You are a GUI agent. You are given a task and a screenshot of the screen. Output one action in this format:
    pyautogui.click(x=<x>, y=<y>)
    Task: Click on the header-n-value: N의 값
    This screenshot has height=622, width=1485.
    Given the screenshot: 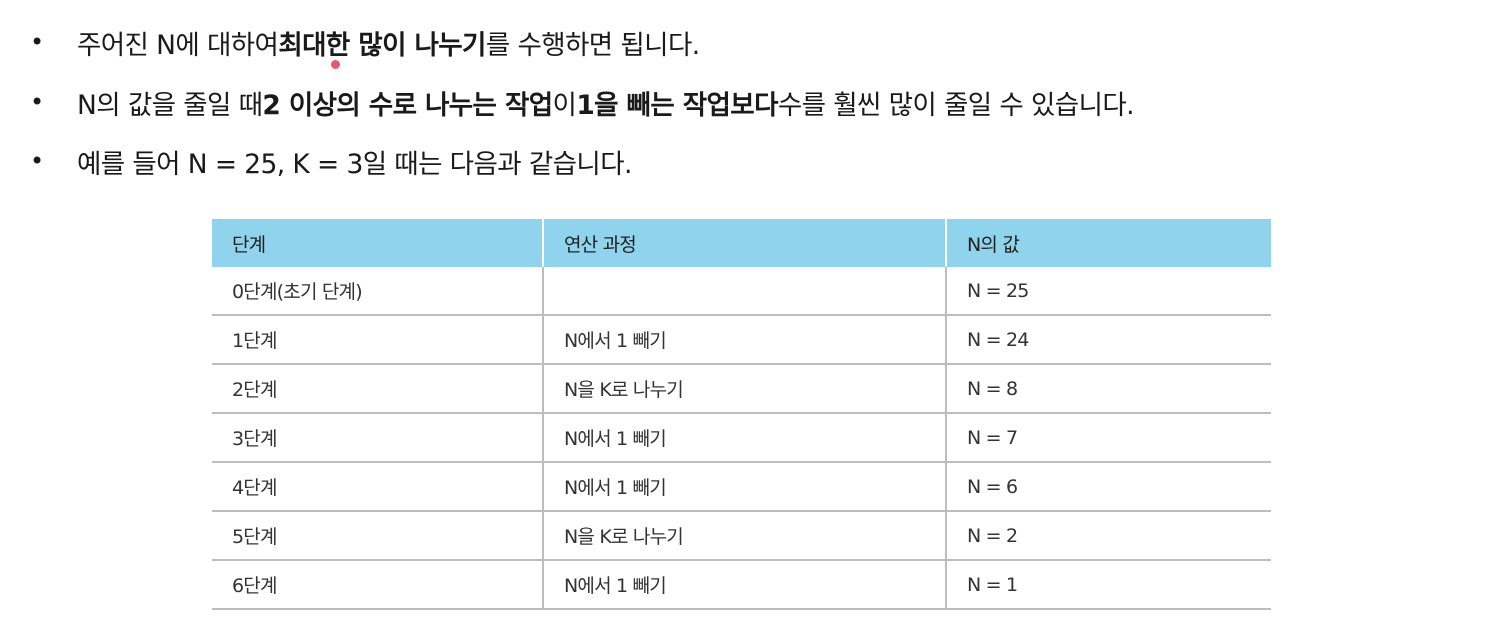 What is the action you would take?
    pyautogui.click(x=1108, y=243)
    